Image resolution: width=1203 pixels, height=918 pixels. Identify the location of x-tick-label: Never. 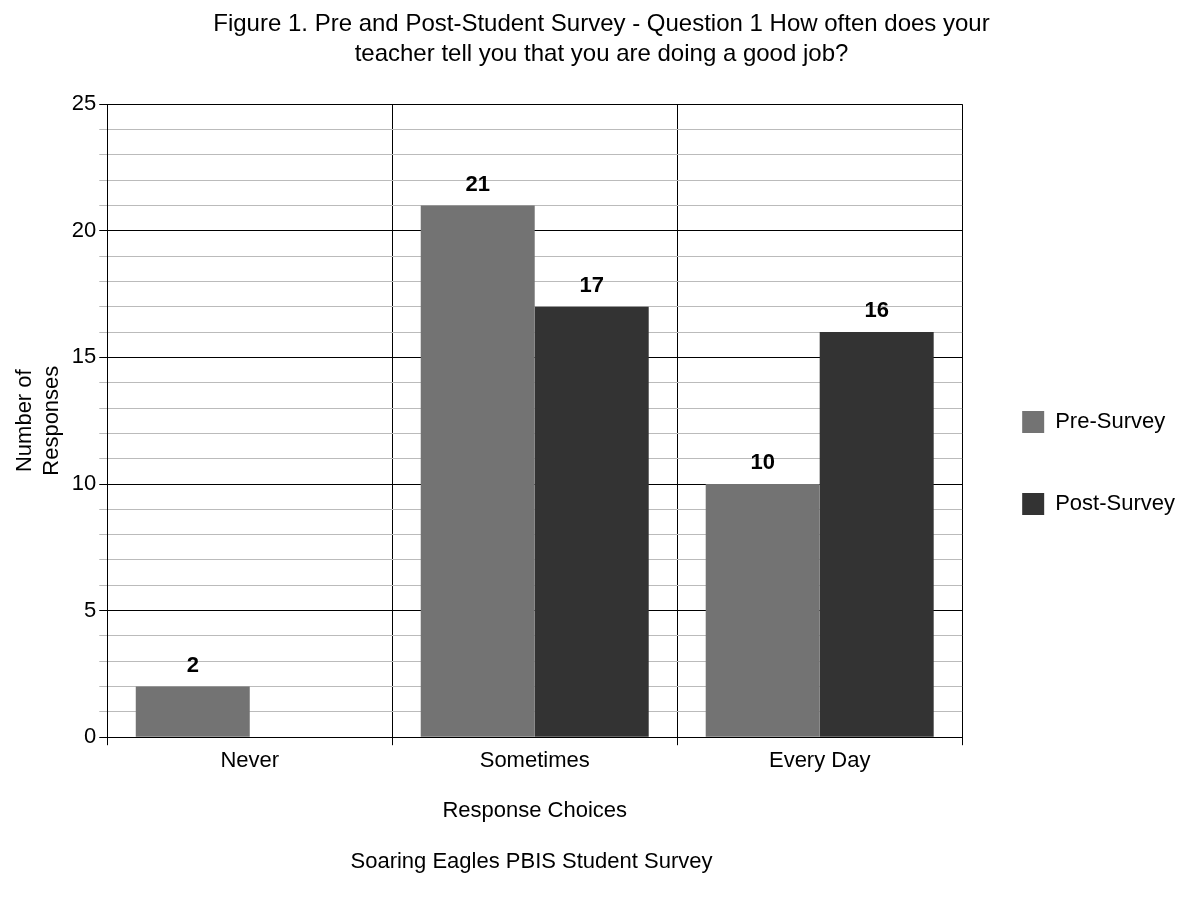
(250, 760).